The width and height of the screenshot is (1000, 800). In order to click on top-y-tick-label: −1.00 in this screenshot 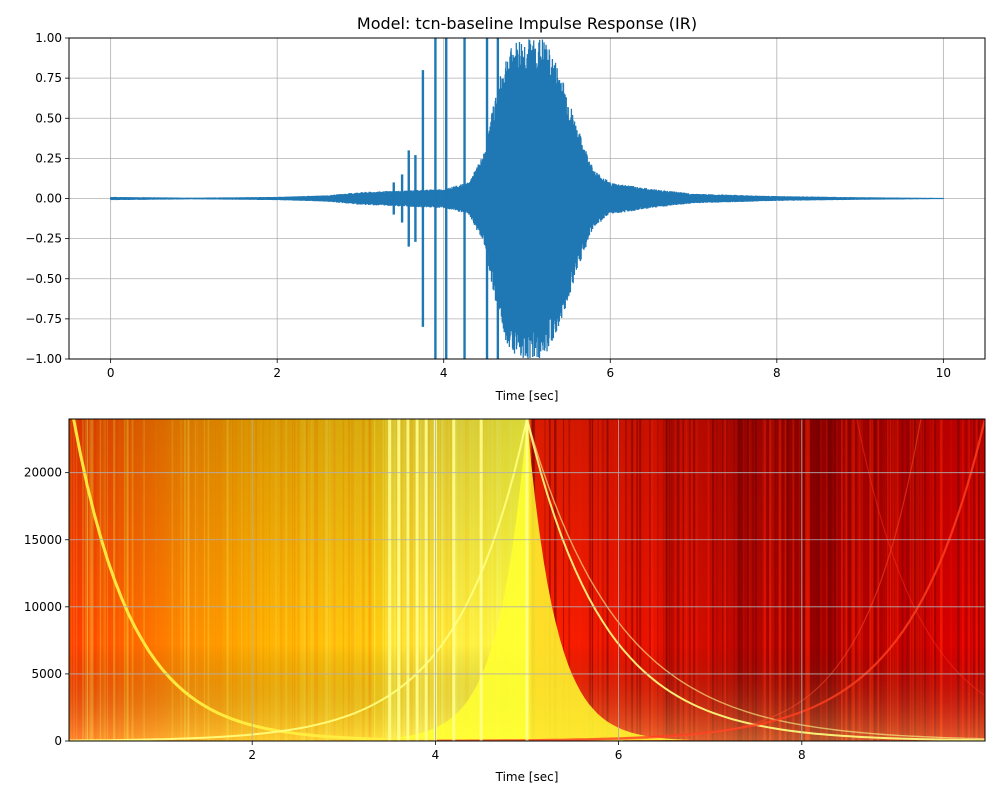, I will do `click(43, 359)`.